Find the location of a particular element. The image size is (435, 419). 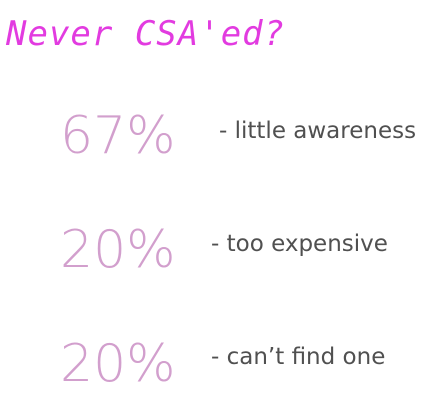

stat-reason-cant-find-one: - can’t find one is located at coordinates (298, 357).